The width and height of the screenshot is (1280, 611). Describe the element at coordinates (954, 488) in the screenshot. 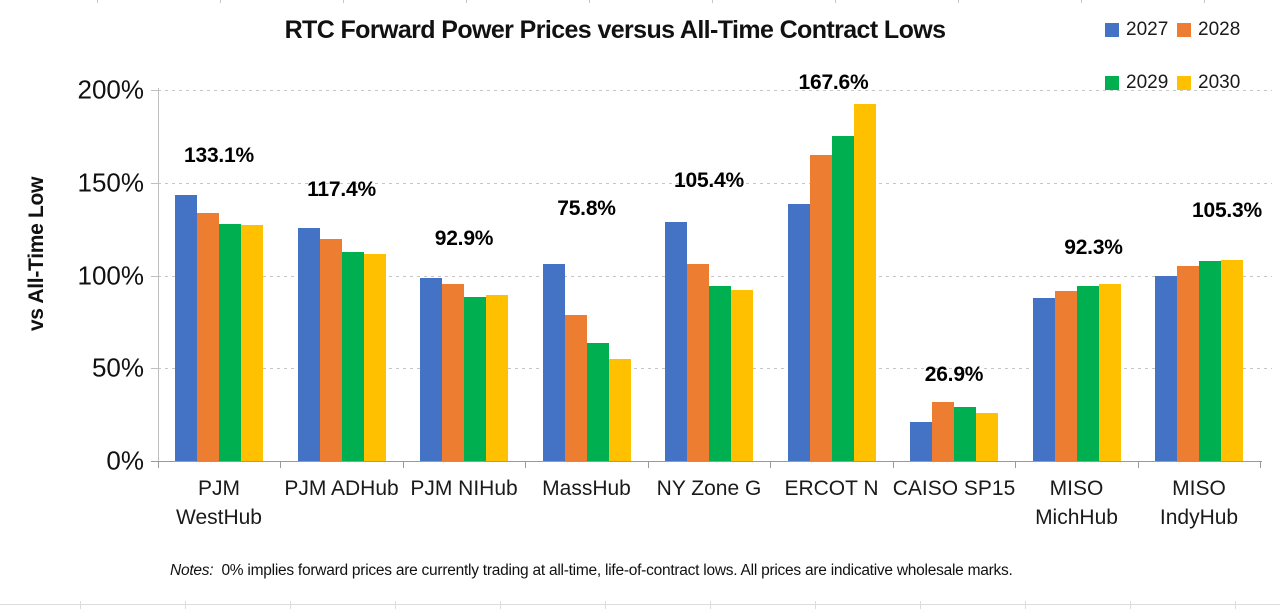

I see `x-category-label: CAISO SP15` at that location.